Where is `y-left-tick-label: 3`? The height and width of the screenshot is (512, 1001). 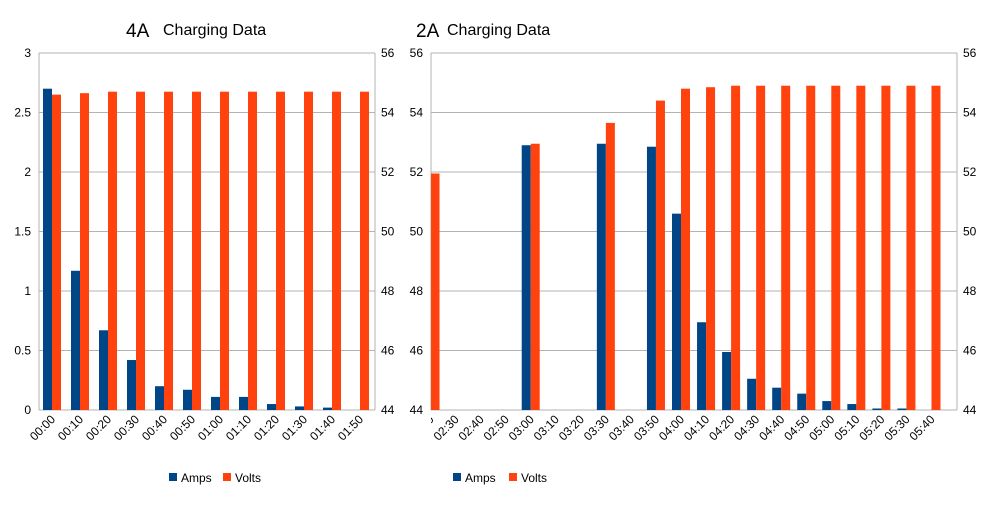 y-left-tick-label: 3 is located at coordinates (27, 53).